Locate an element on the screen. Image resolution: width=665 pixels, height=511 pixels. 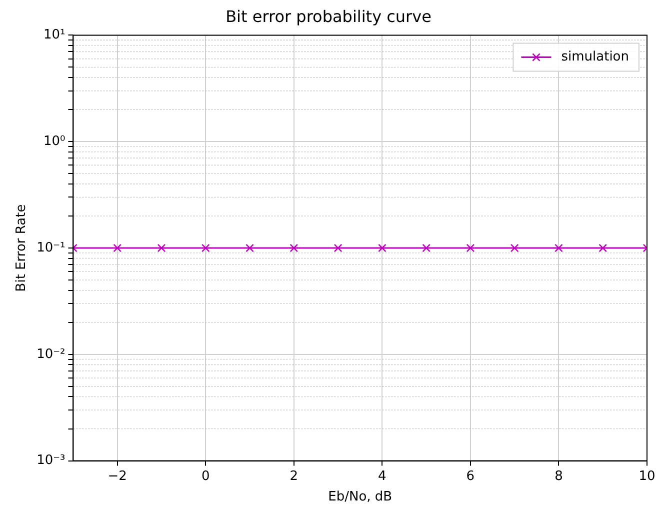
chart-title: Bit error probability curve is located at coordinates (329, 16).